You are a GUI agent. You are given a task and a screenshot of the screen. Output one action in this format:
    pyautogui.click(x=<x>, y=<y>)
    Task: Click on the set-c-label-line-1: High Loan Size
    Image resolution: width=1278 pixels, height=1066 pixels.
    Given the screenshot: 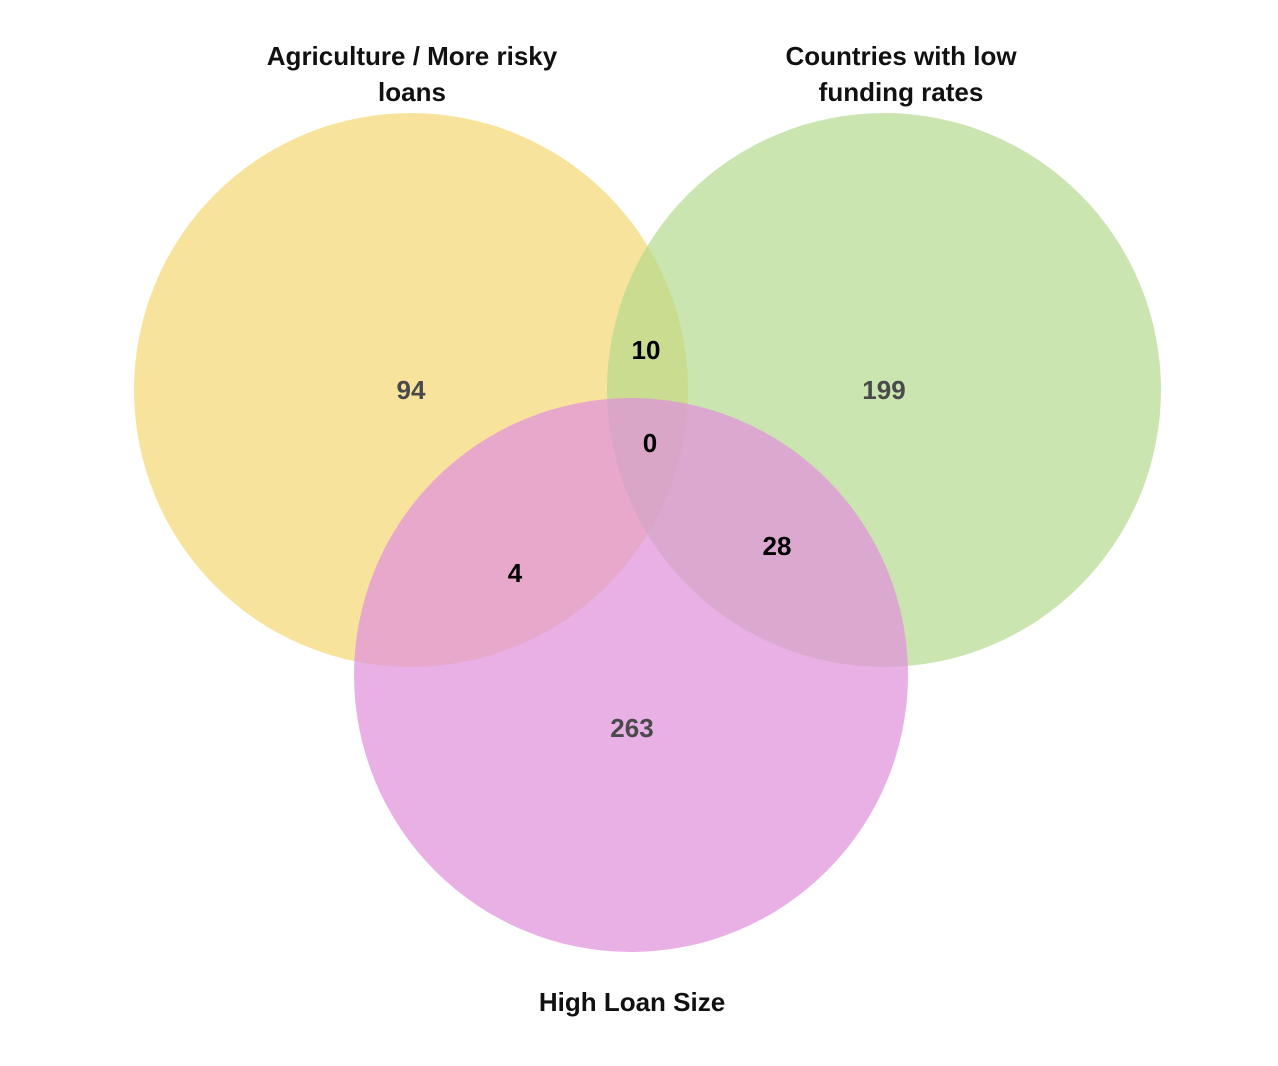 What is the action you would take?
    pyautogui.click(x=632, y=1002)
    